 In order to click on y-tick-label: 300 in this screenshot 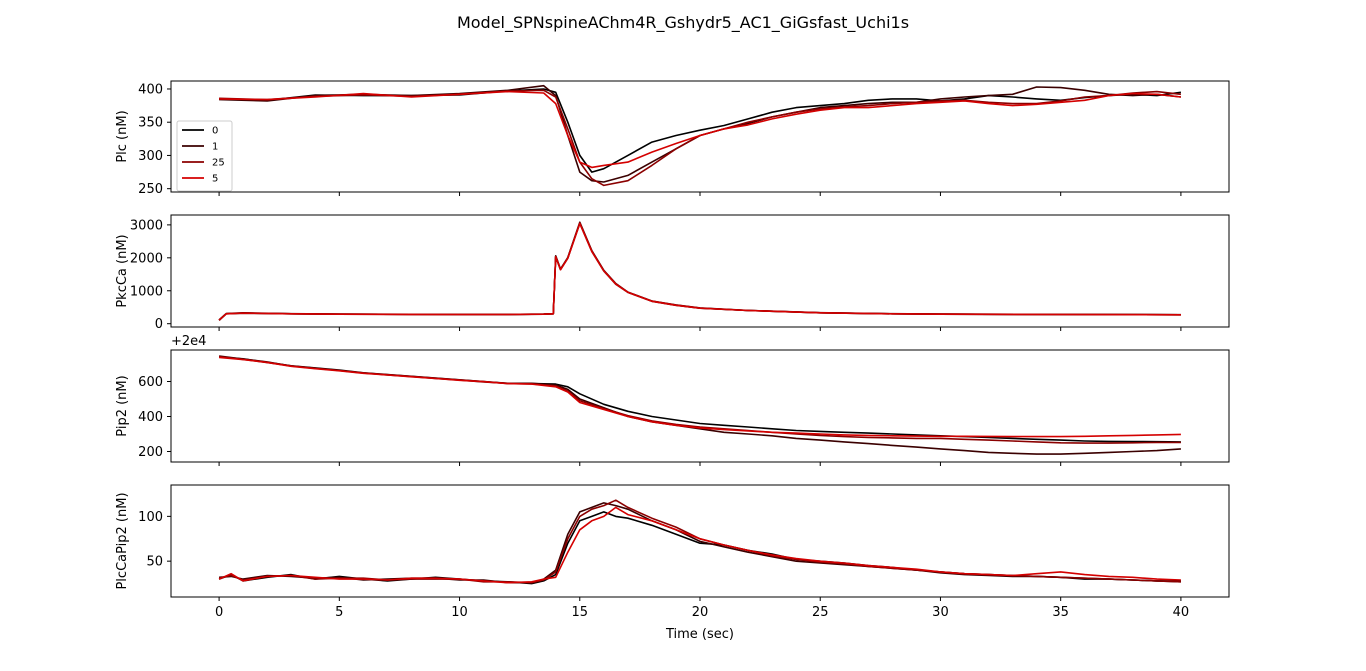, I will do `click(150, 156)`.